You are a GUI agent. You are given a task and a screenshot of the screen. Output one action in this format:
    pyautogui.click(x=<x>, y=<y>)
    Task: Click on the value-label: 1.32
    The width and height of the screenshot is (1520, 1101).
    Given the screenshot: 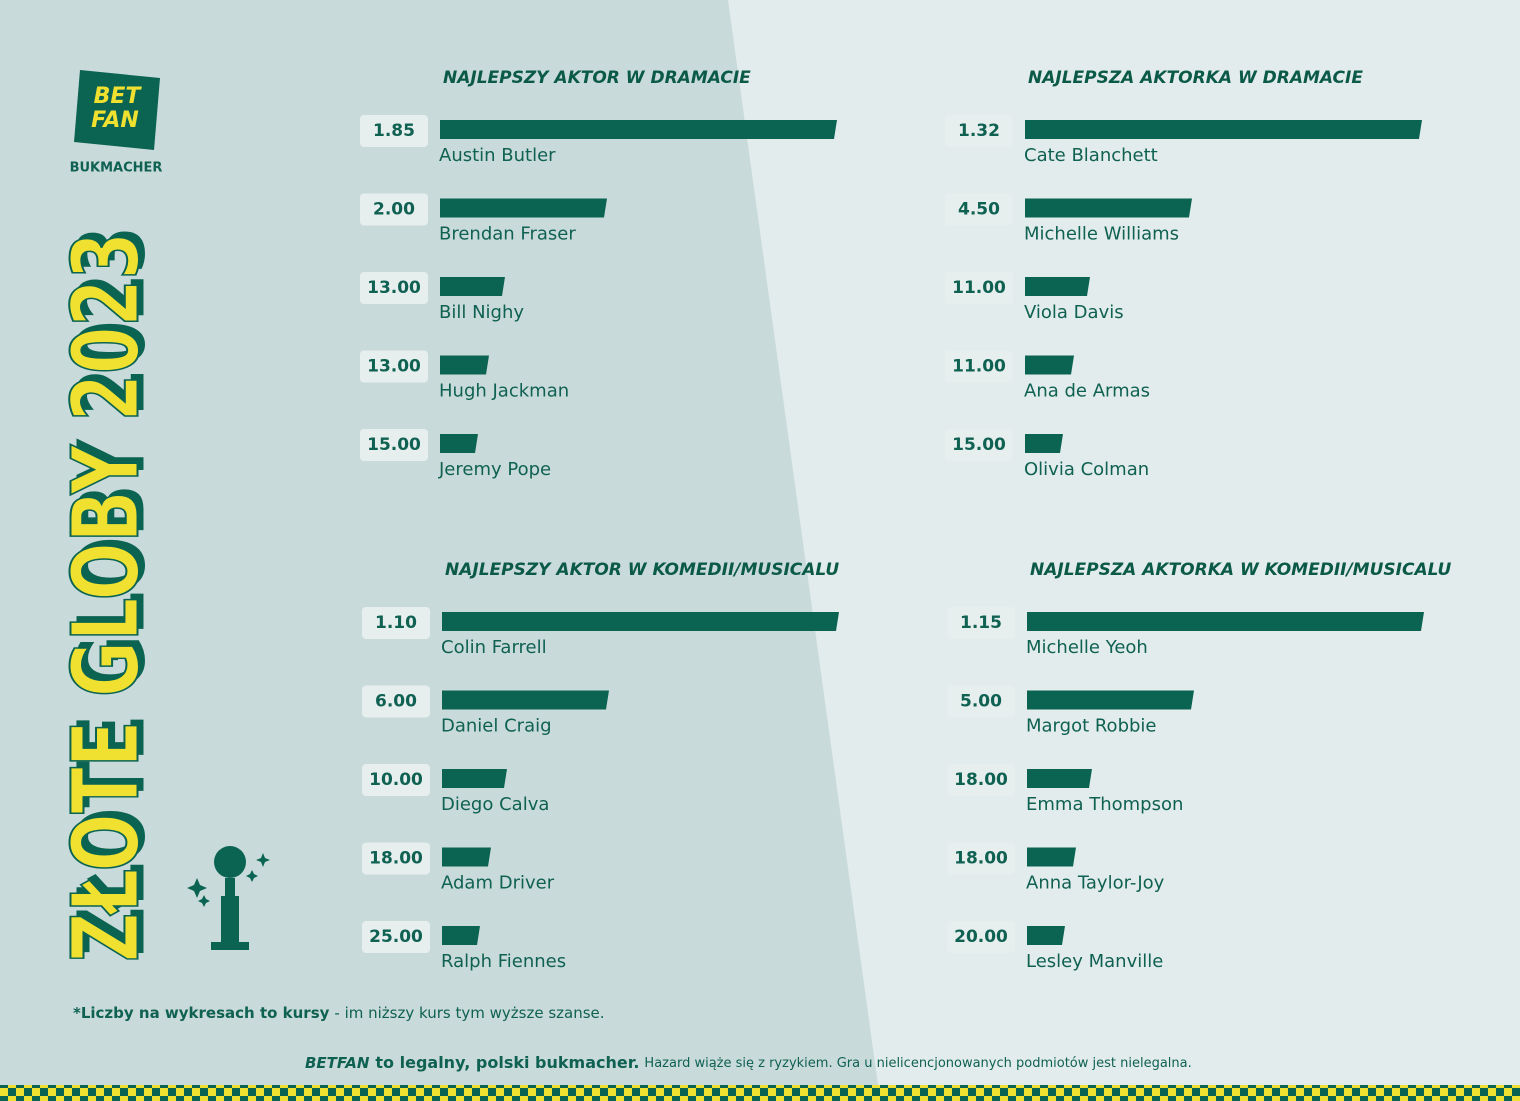 What is the action you would take?
    pyautogui.click(x=979, y=131)
    